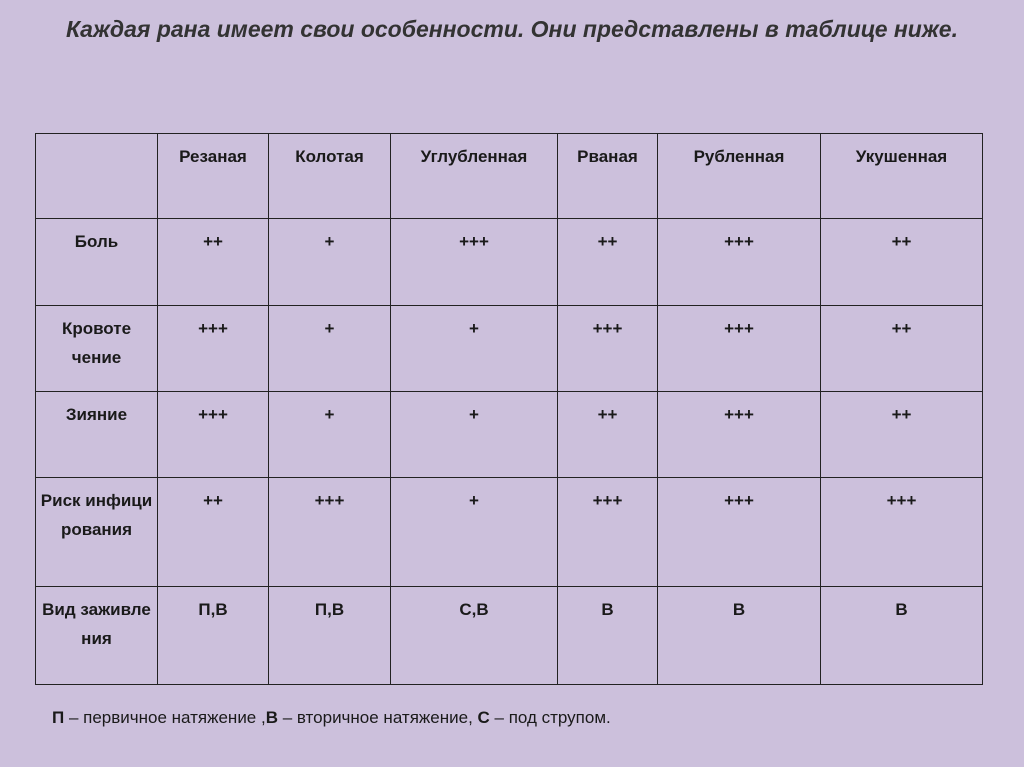 The height and width of the screenshot is (767, 1024). I want to click on table-row: Кровоте чение +++ + + +++ +++ ++, so click(509, 348).